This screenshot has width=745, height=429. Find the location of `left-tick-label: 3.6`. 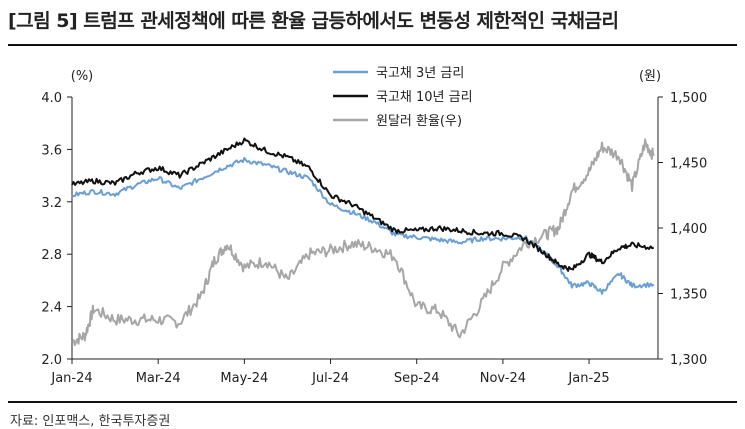

left-tick-label: 3.6 is located at coordinates (51, 150).